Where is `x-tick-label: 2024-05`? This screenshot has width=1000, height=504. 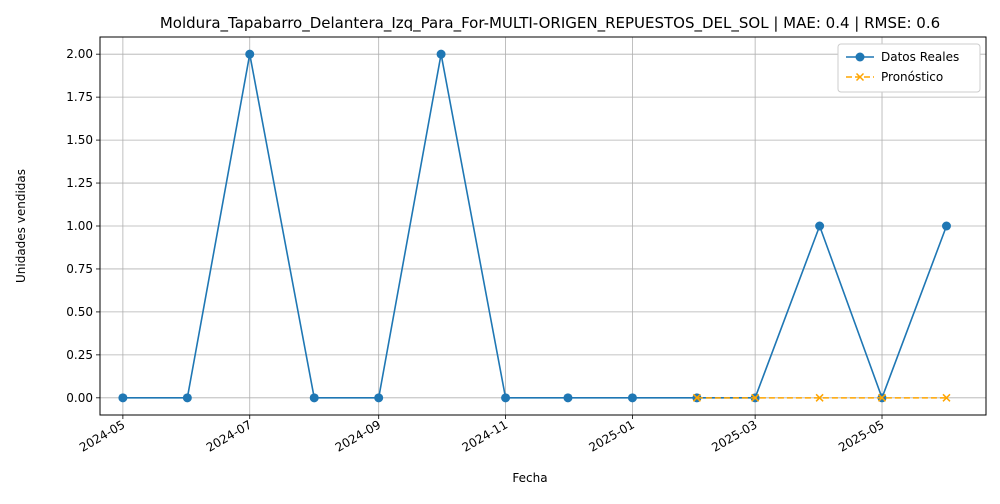 x-tick-label: 2024-05 is located at coordinates (102, 435).